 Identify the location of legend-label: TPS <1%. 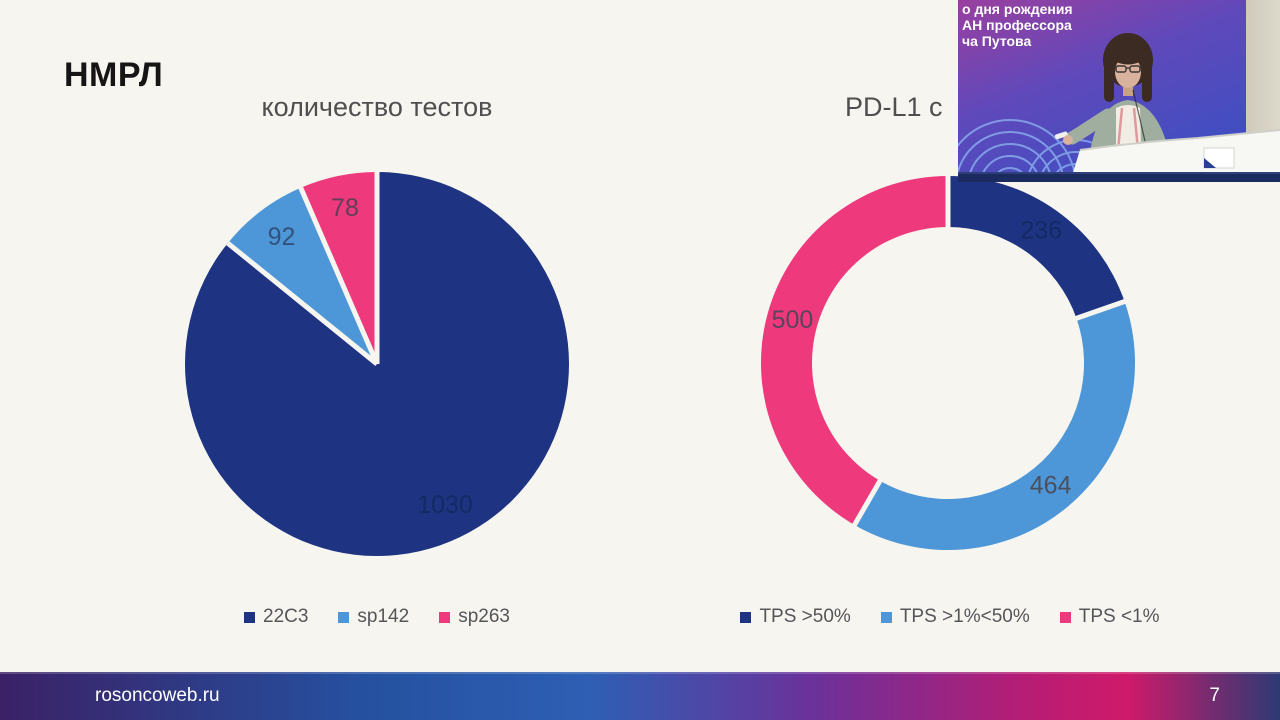
(1119, 616).